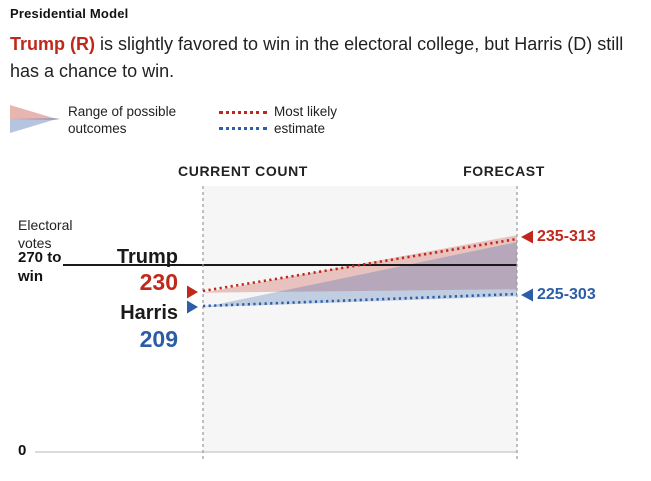 The height and width of the screenshot is (481, 651). What do you see at coordinates (40, 267) in the screenshot?
I see `axis-270-to-win-label: 270 to win` at bounding box center [40, 267].